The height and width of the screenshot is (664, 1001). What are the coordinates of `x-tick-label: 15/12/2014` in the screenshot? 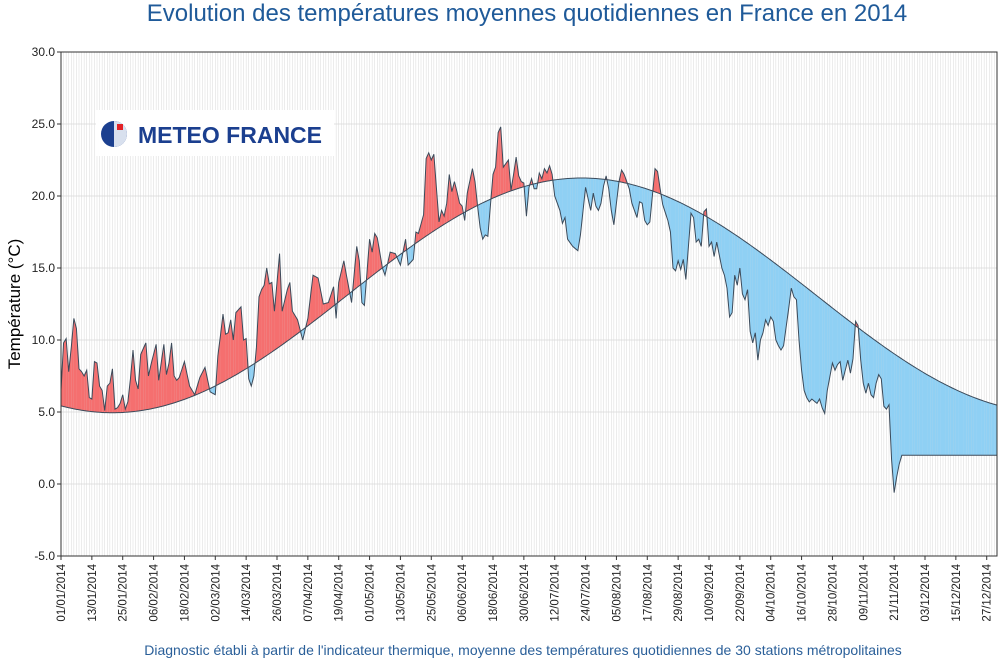 It's located at (957, 592).